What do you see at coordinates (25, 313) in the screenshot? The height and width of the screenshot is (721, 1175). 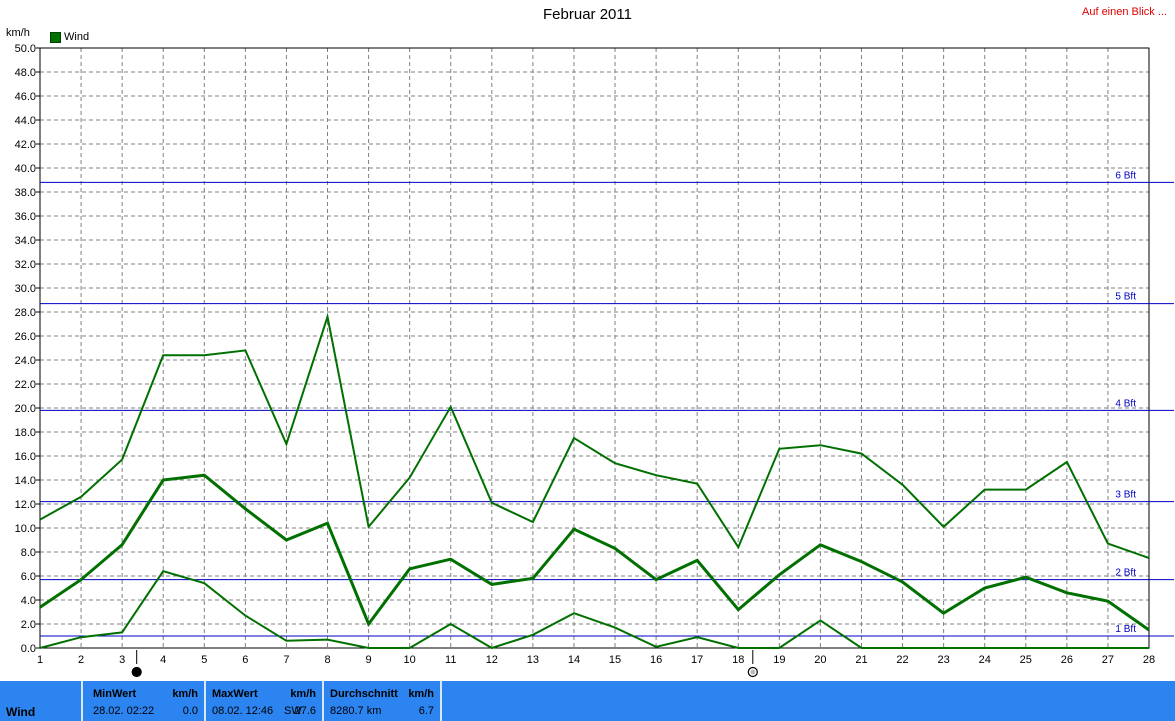 I see `y-tick-label: 28.0` at bounding box center [25, 313].